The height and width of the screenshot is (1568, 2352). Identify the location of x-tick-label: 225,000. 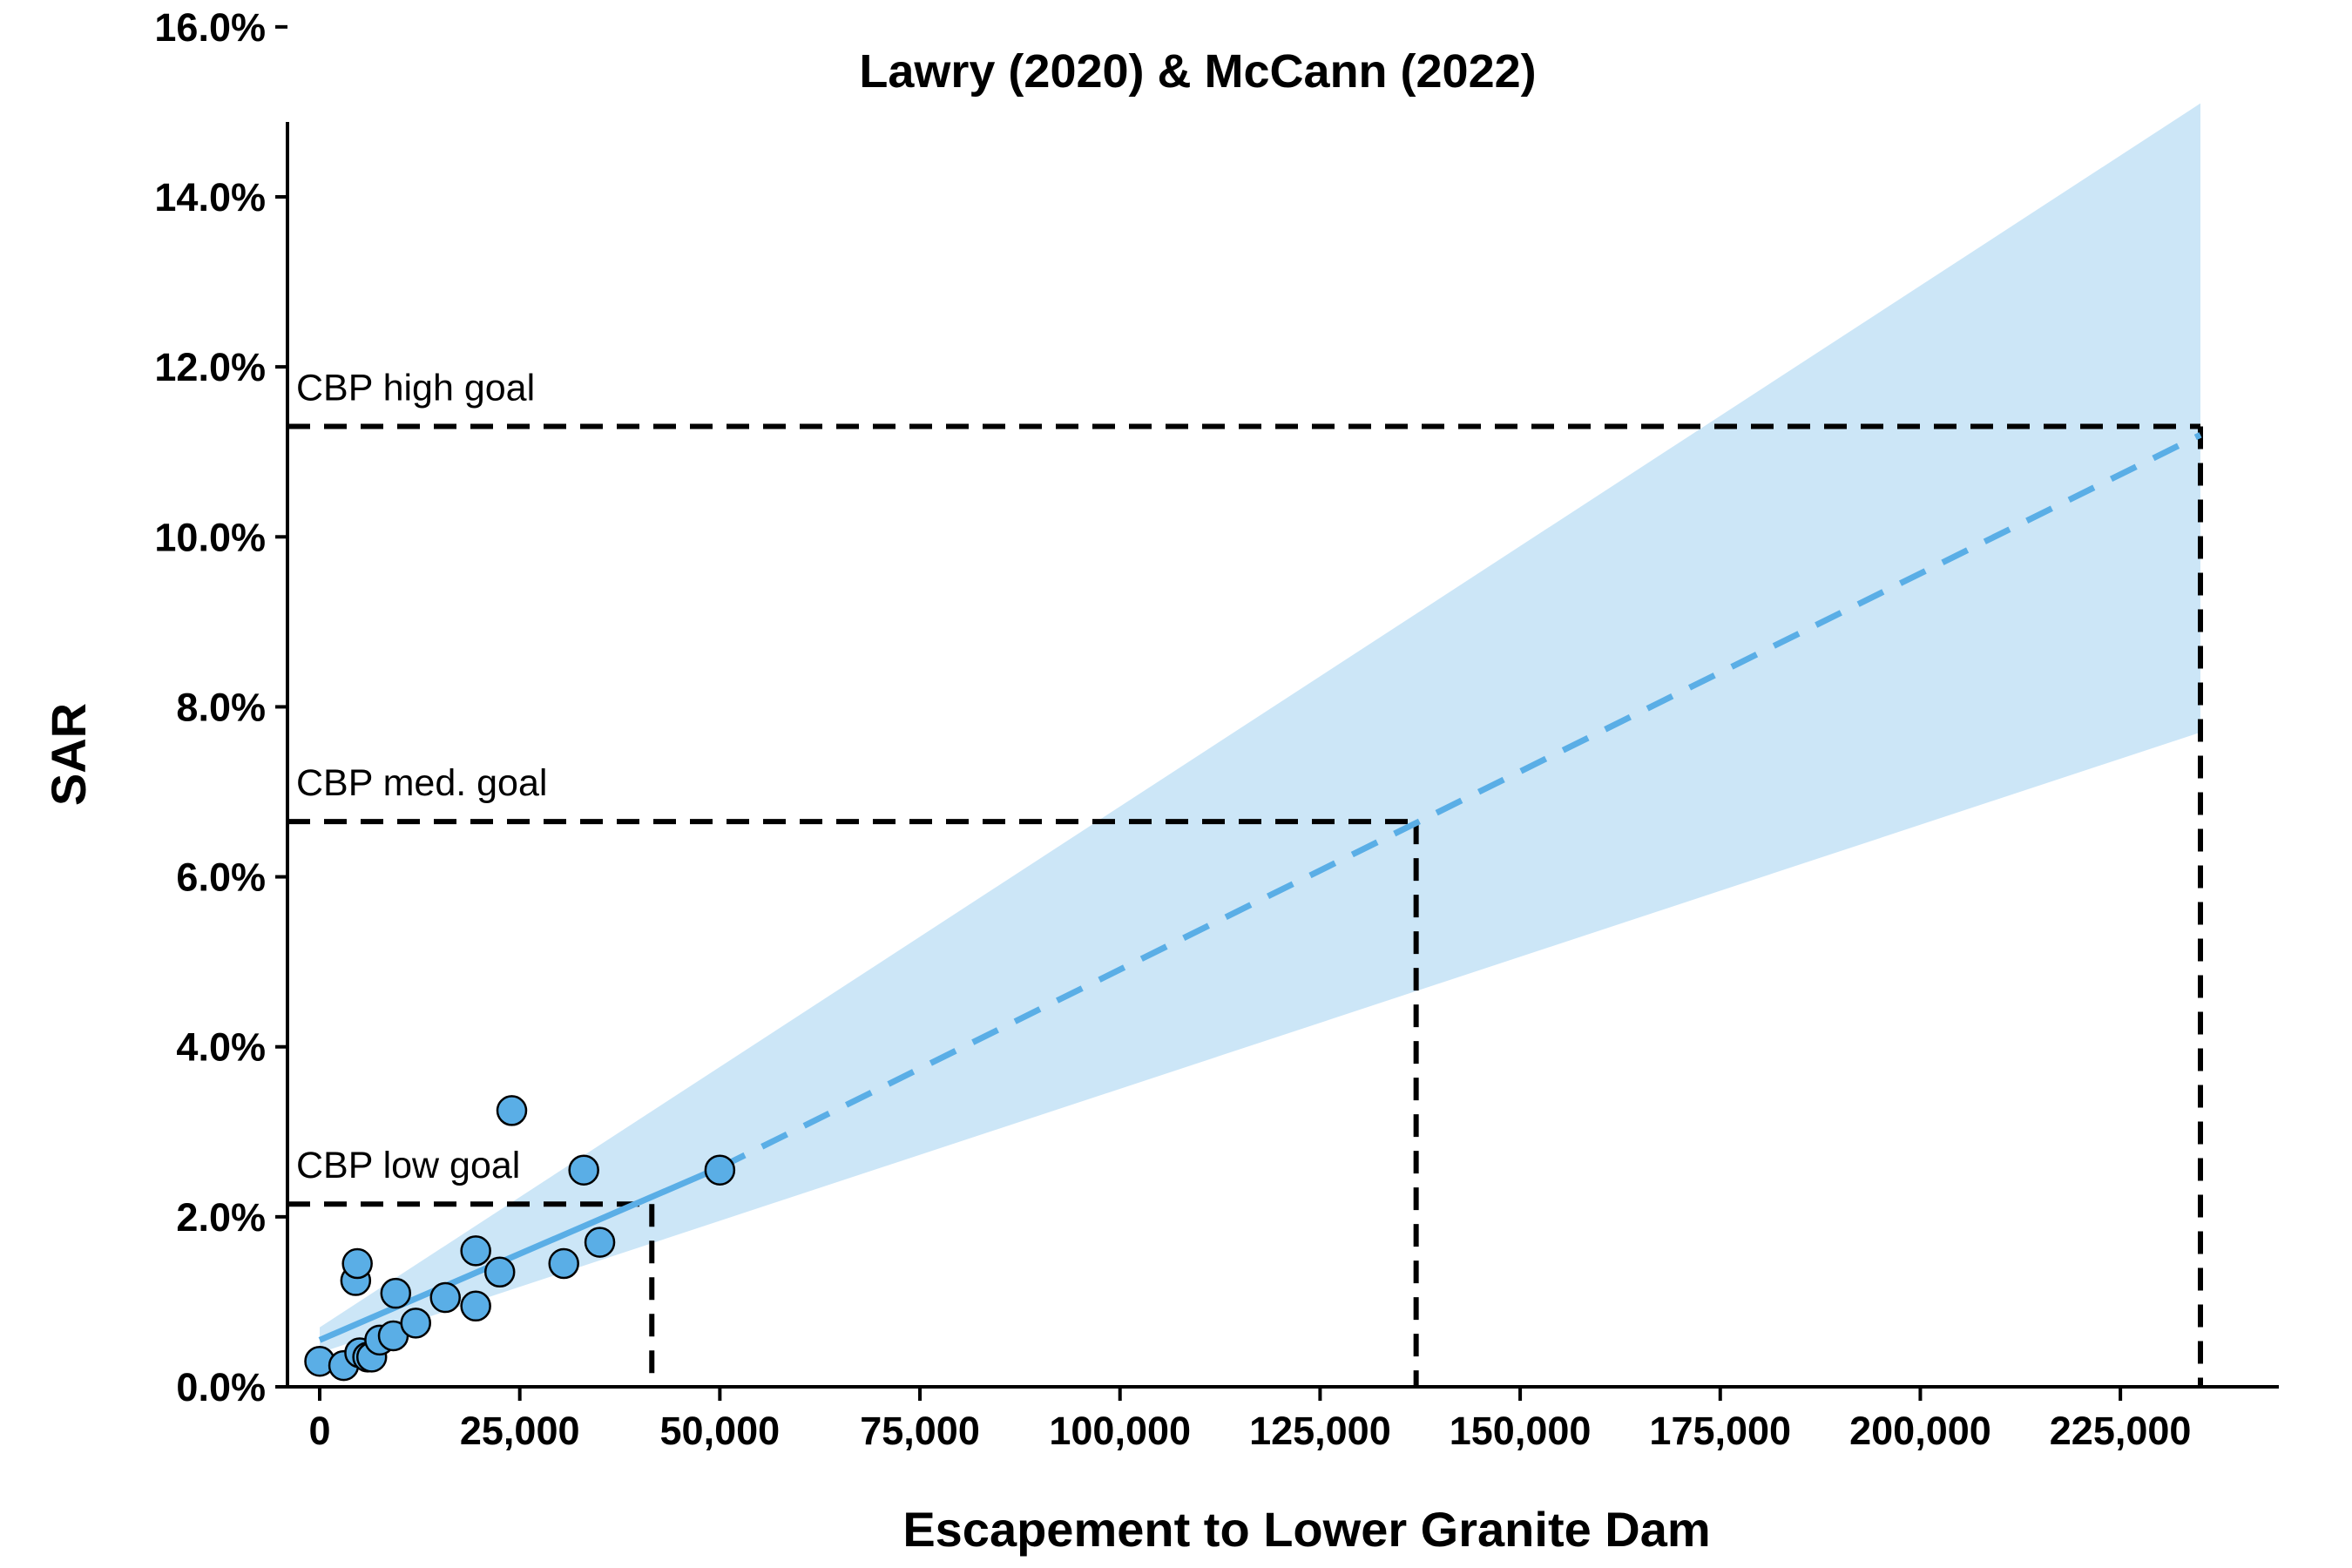
(2121, 1431).